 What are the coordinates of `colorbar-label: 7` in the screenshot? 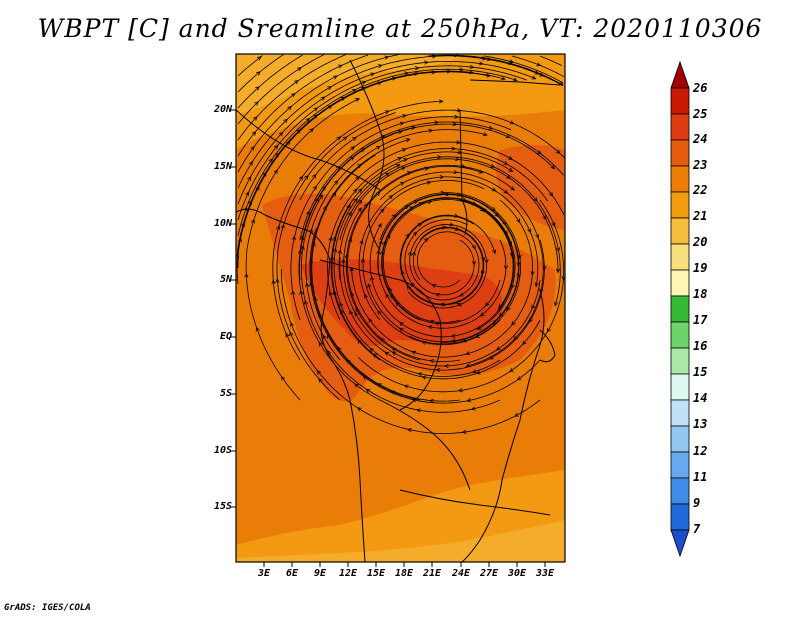 It's located at (697, 529).